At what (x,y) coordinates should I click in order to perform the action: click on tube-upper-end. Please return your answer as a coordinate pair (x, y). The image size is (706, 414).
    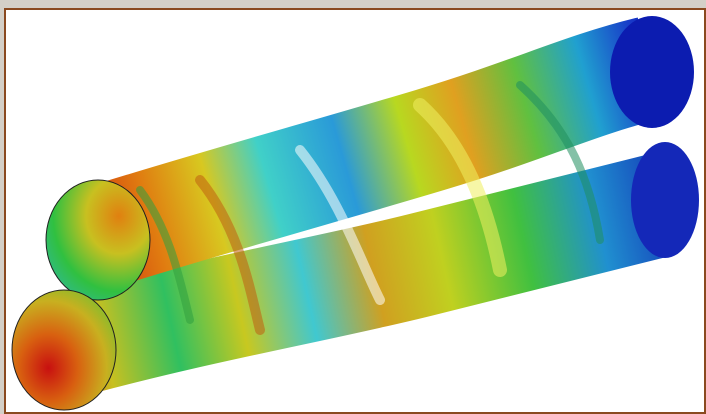
    Looking at the image, I should click on (652, 72).